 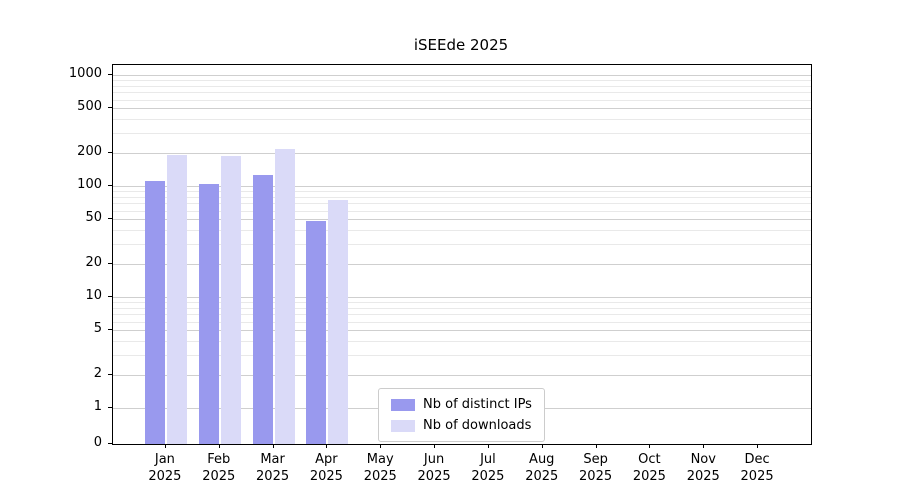 I want to click on x-axis-tick-label: Jun 2025, so click(x=434, y=468).